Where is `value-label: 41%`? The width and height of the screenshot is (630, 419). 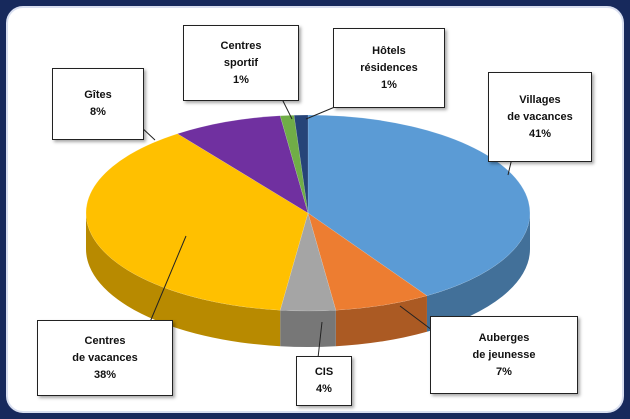
value-label: 41% is located at coordinates (540, 133).